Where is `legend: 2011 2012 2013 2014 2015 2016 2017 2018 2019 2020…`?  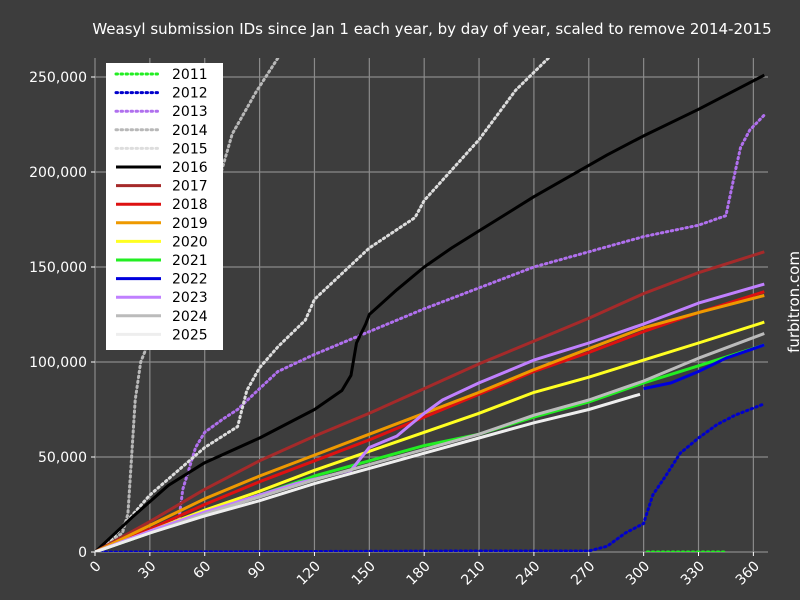
legend: 2011 2012 2013 2014 2015 2016 2017 2018 2019 2020… is located at coordinates (164, 206).